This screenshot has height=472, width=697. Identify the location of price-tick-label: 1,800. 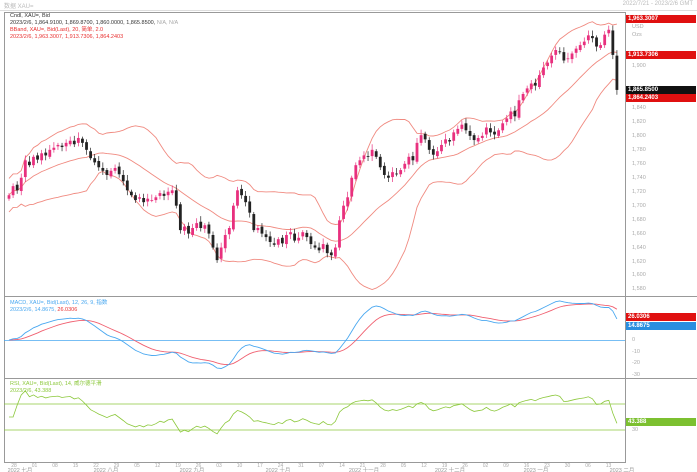
(639, 135).